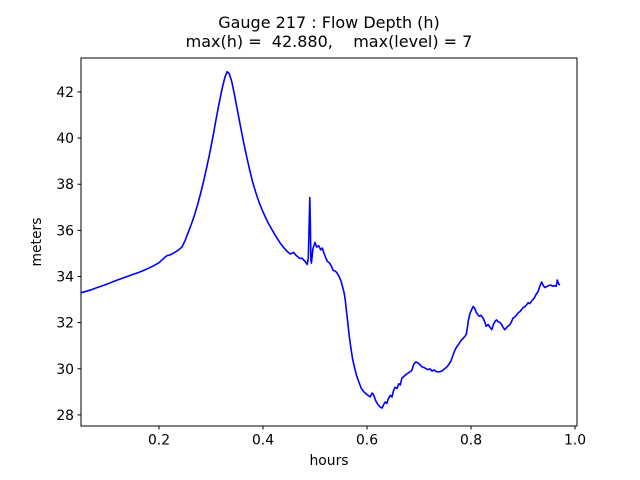 The height and width of the screenshot is (480, 640). I want to click on y-tick-label: 38, so click(65, 185).